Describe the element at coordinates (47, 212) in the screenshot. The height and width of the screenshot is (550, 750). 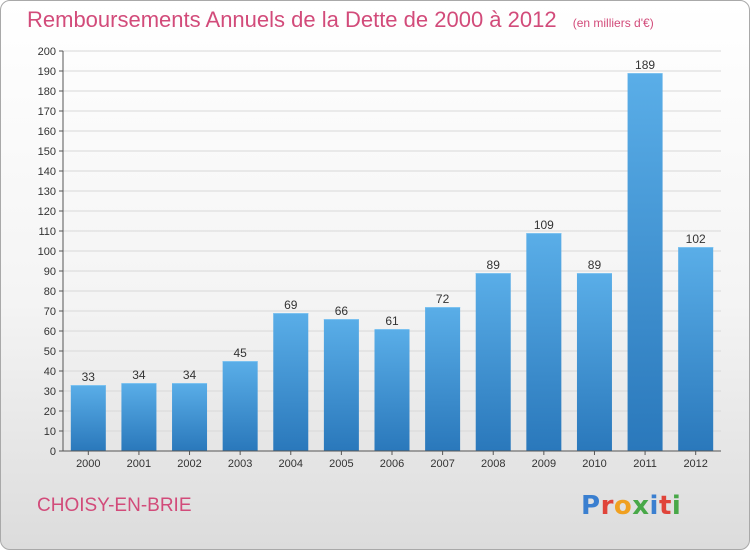
I see `y-tick-label: 120` at that location.